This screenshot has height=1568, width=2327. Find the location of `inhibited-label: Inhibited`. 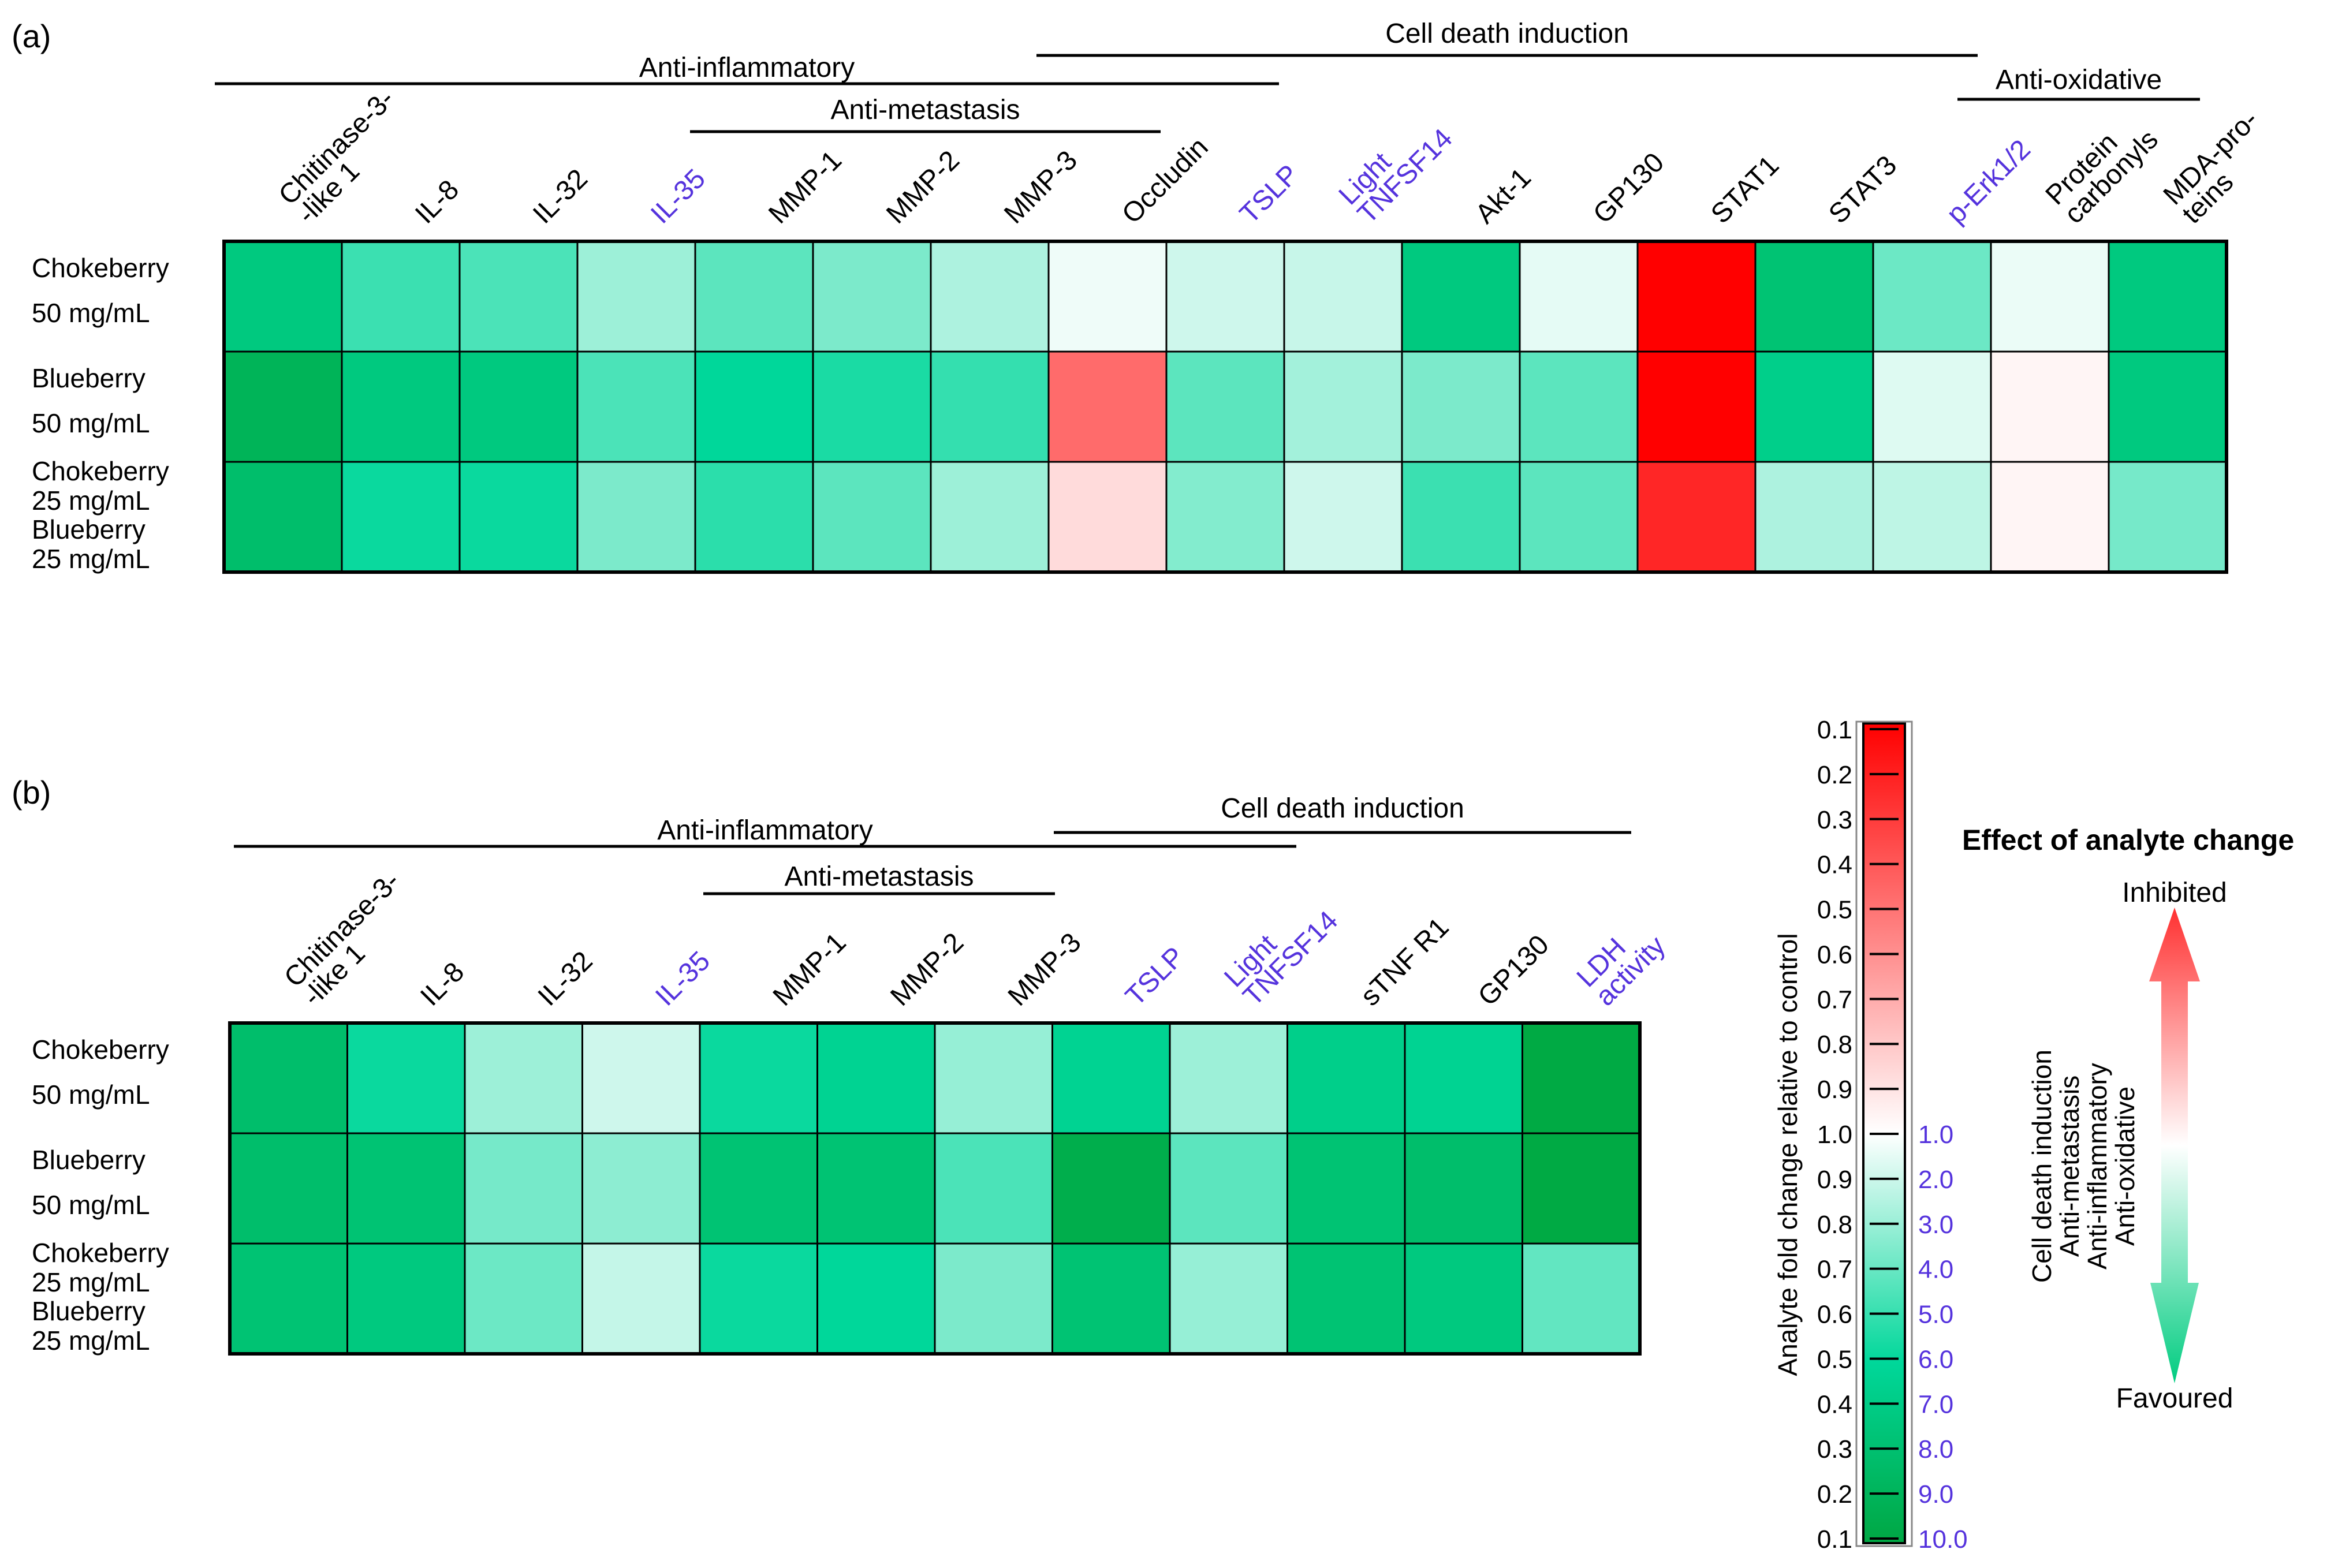

inhibited-label: Inhibited is located at coordinates (2174, 893).